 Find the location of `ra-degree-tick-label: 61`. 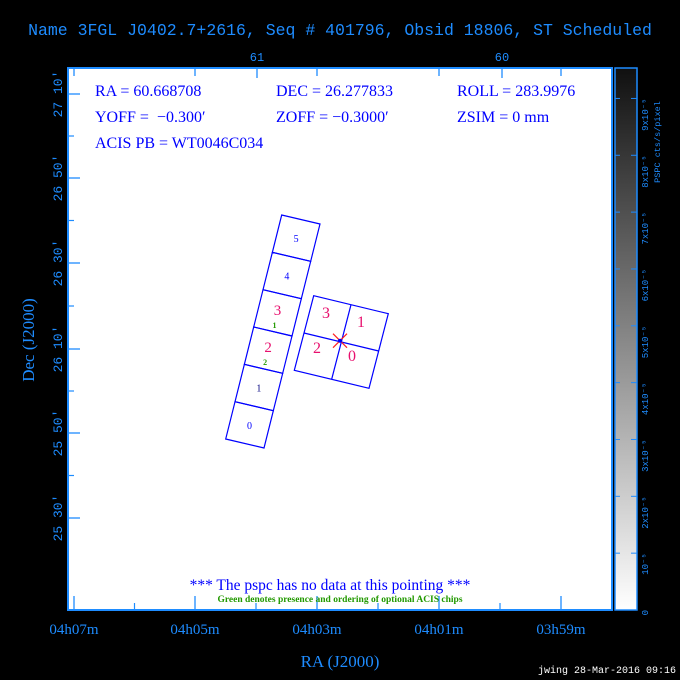

ra-degree-tick-label: 61 is located at coordinates (257, 58).